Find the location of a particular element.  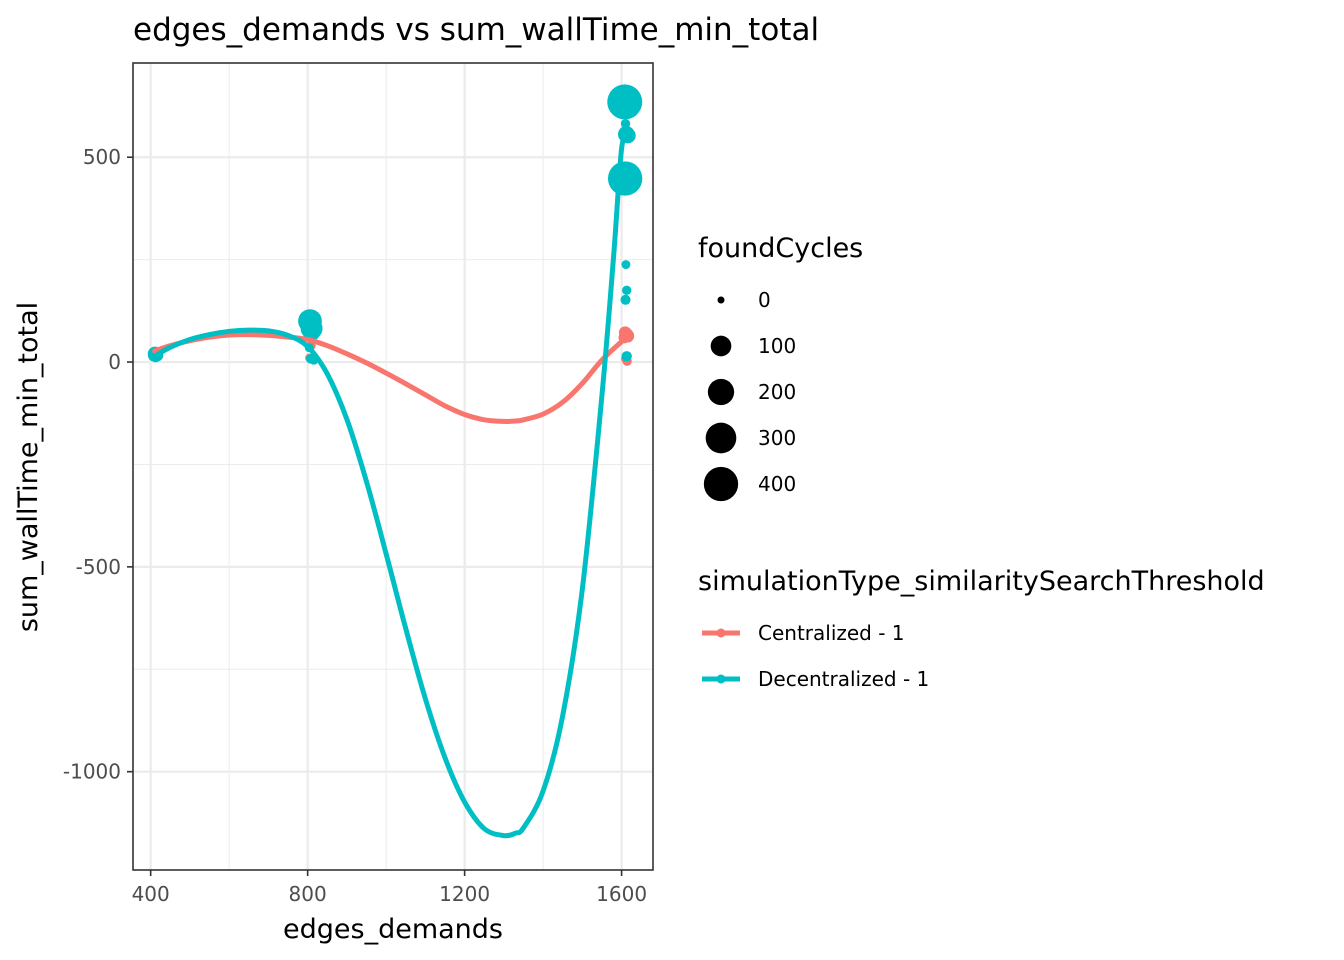

x-tick-label: 800 is located at coordinates (308, 894).